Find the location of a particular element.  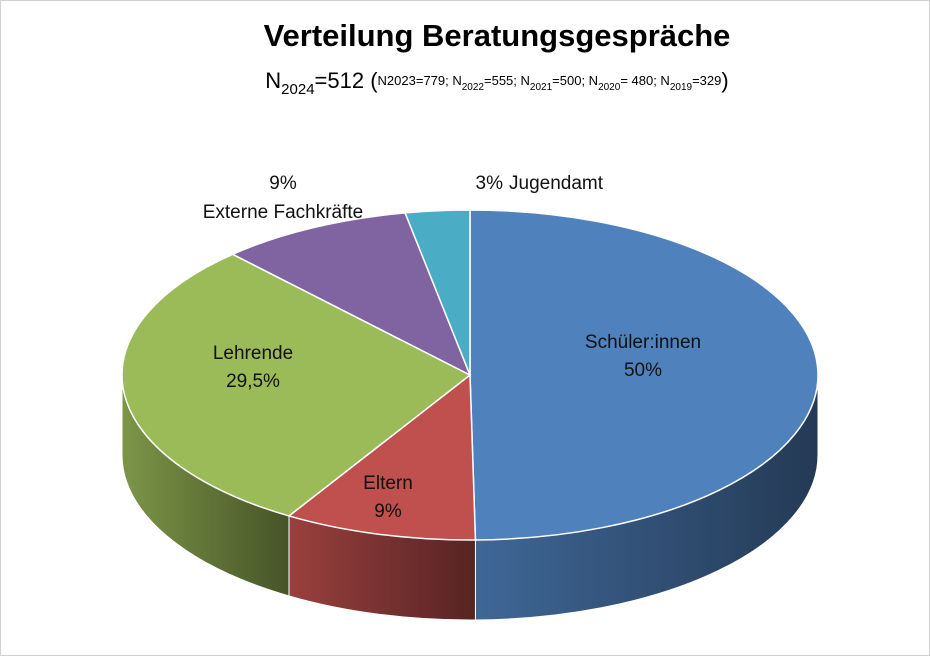

subtitle-part: 2021 is located at coordinates (541, 87).